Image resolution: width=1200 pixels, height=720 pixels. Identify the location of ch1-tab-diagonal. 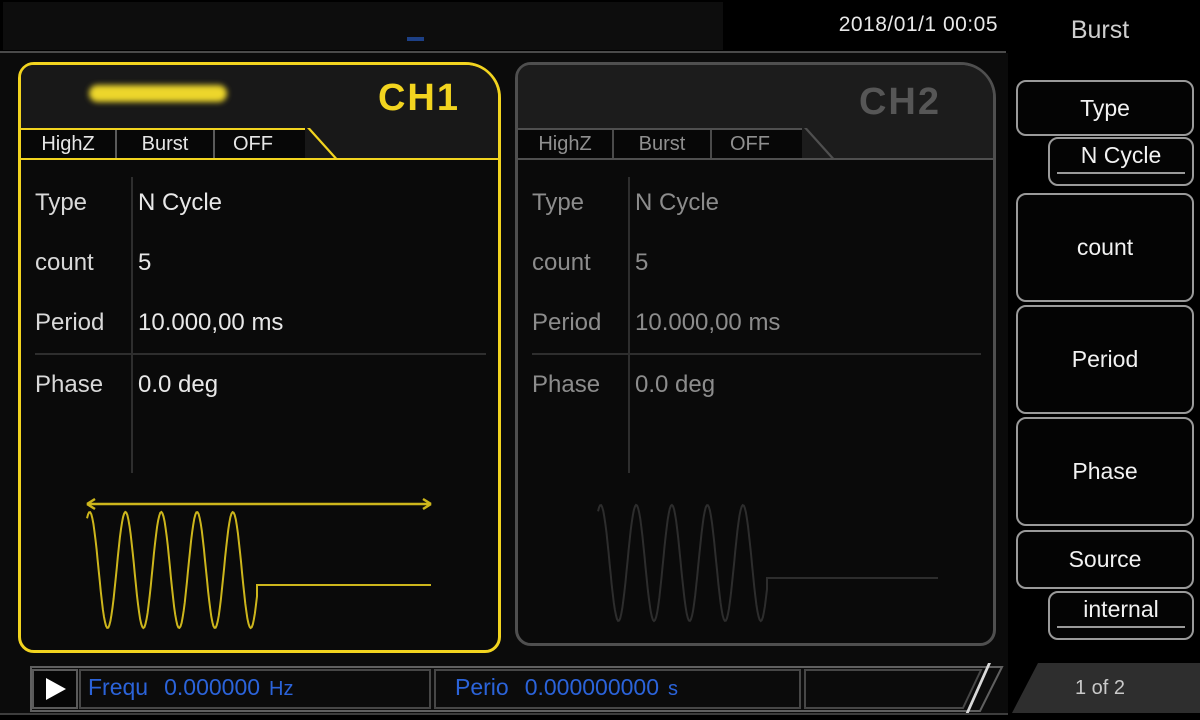
(322, 143).